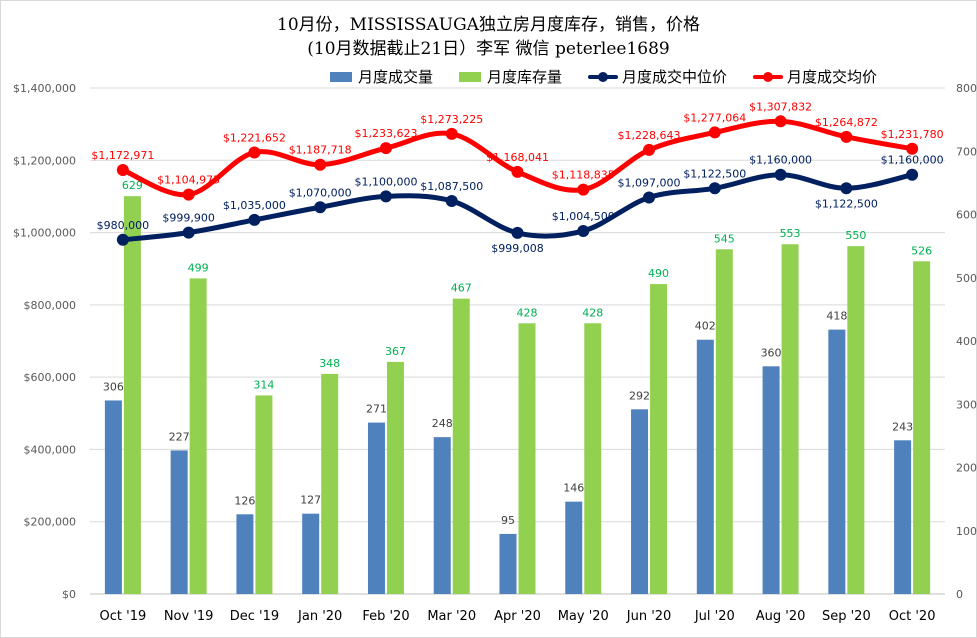  What do you see at coordinates (781, 616) in the screenshot?
I see `x-axis-tick-label: Aug '20` at bounding box center [781, 616].